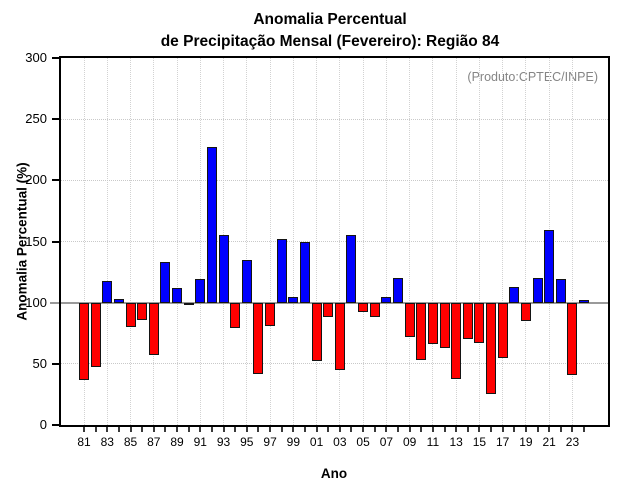 The width and height of the screenshot is (640, 500). What do you see at coordinates (39, 363) in the screenshot?
I see `y-tick-label: 50` at bounding box center [39, 363].